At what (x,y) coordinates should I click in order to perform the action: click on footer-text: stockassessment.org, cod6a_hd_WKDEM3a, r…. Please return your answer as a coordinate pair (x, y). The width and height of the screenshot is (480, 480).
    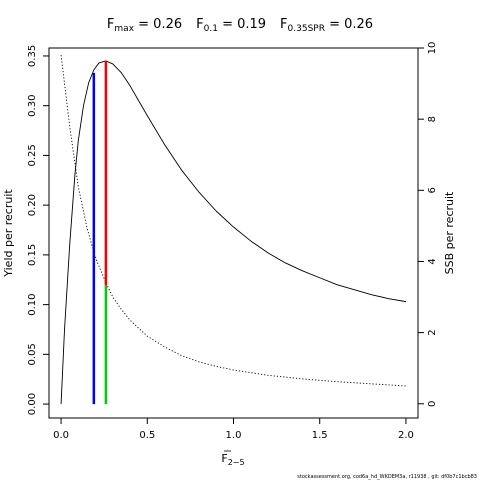
    Looking at the image, I should click on (387, 477).